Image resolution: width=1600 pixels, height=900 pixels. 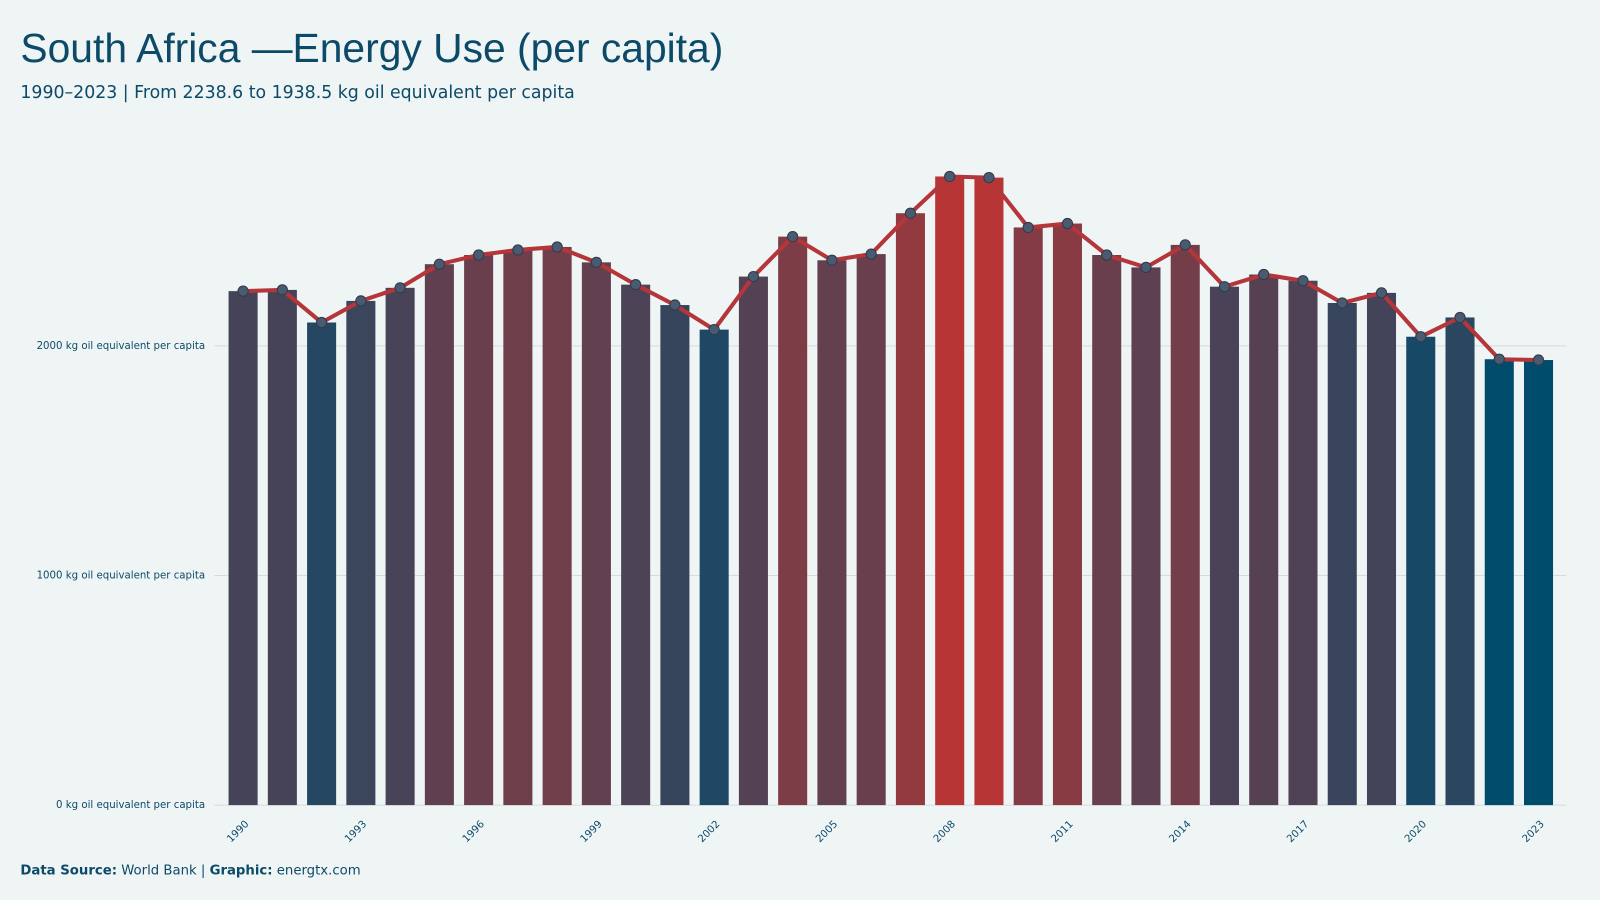 What do you see at coordinates (709, 832) in the screenshot?
I see `x-tick-label: 2002` at bounding box center [709, 832].